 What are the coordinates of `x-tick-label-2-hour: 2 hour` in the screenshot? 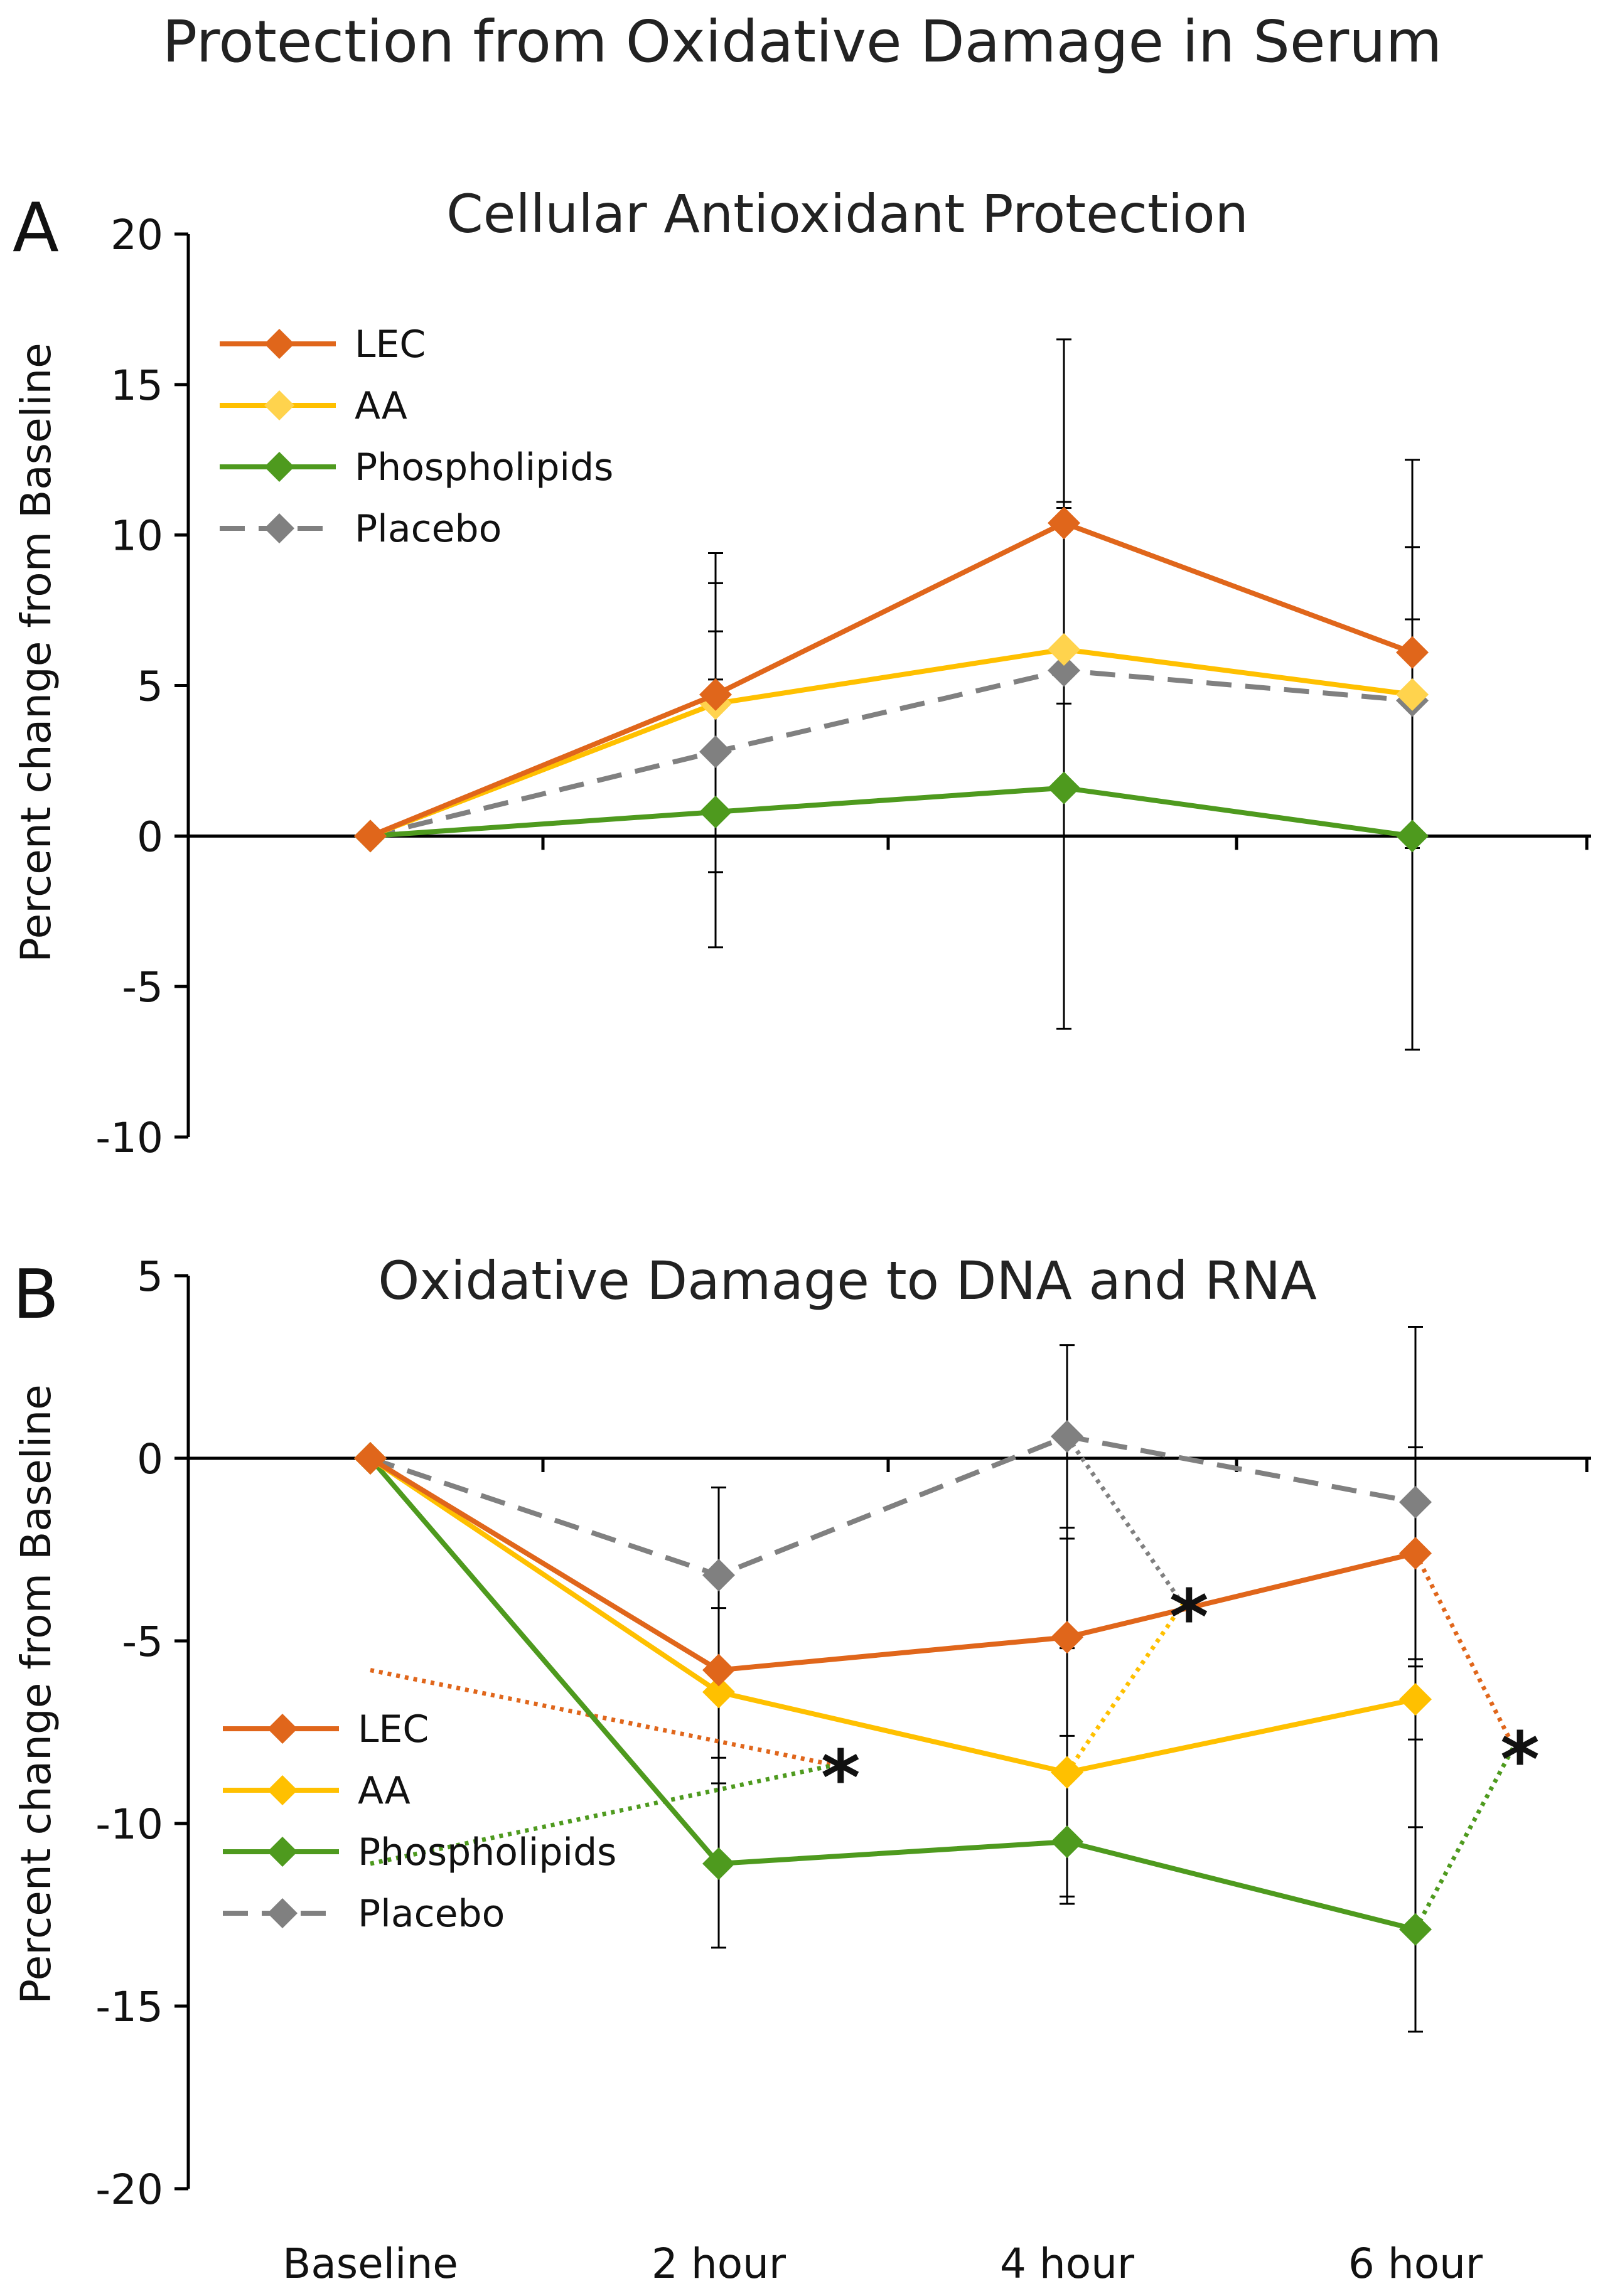 It's located at (719, 2264).